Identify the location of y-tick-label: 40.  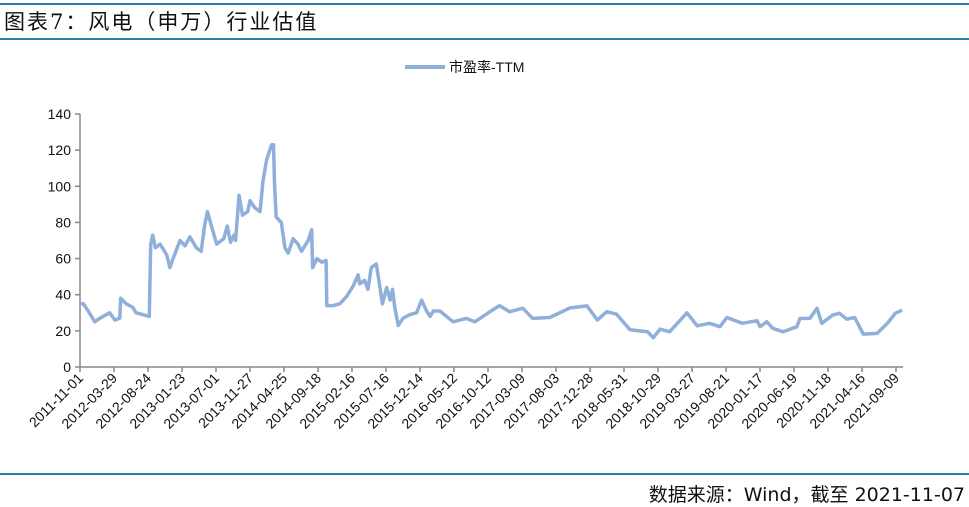
(63, 295).